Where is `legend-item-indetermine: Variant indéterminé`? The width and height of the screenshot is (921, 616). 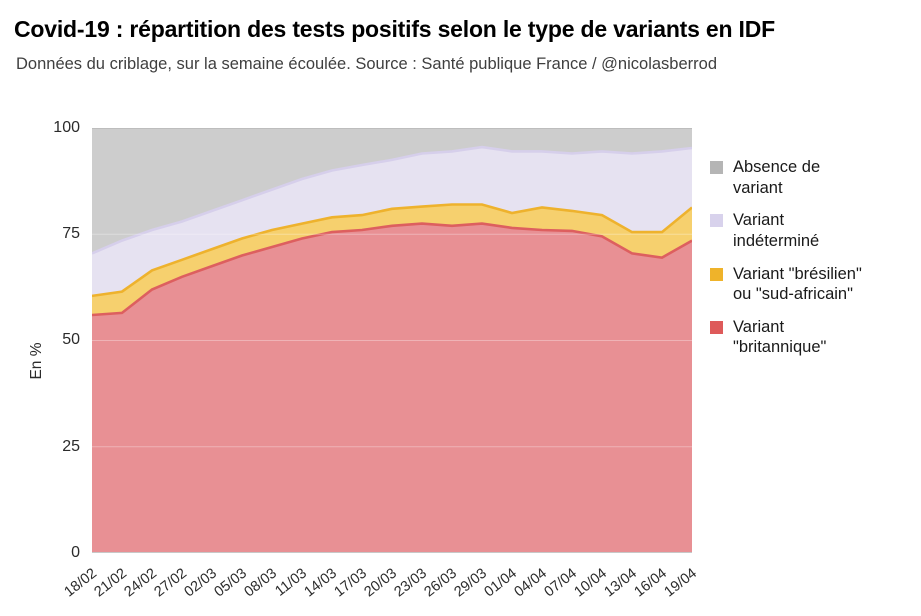 legend-item-indetermine: Variant indéterminé is located at coordinates (815, 230).